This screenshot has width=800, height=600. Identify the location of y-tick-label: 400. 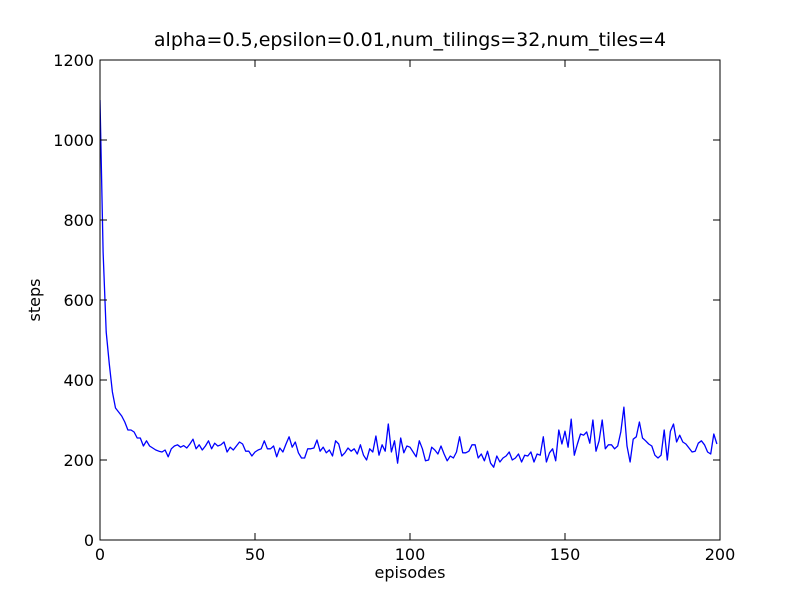
(78, 380).